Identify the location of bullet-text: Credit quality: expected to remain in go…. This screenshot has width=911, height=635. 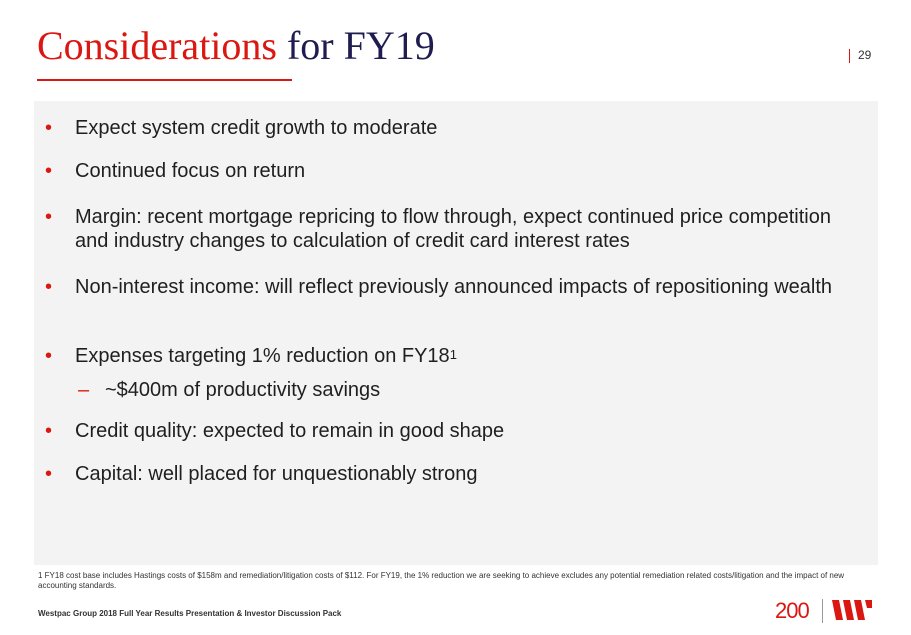
(290, 431).